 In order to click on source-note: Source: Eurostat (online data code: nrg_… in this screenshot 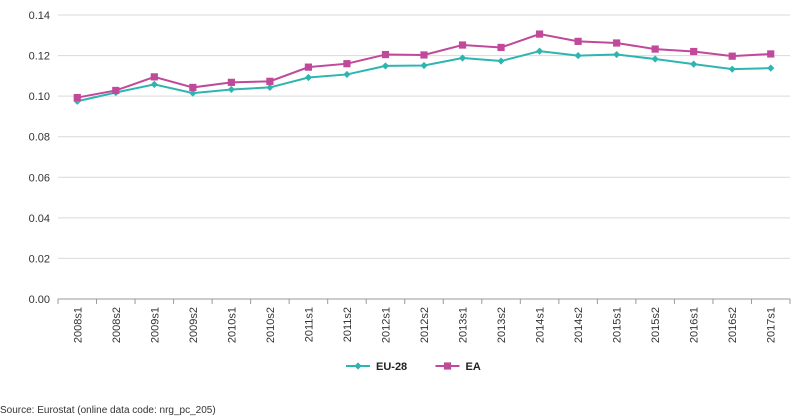, I will do `click(108, 410)`.